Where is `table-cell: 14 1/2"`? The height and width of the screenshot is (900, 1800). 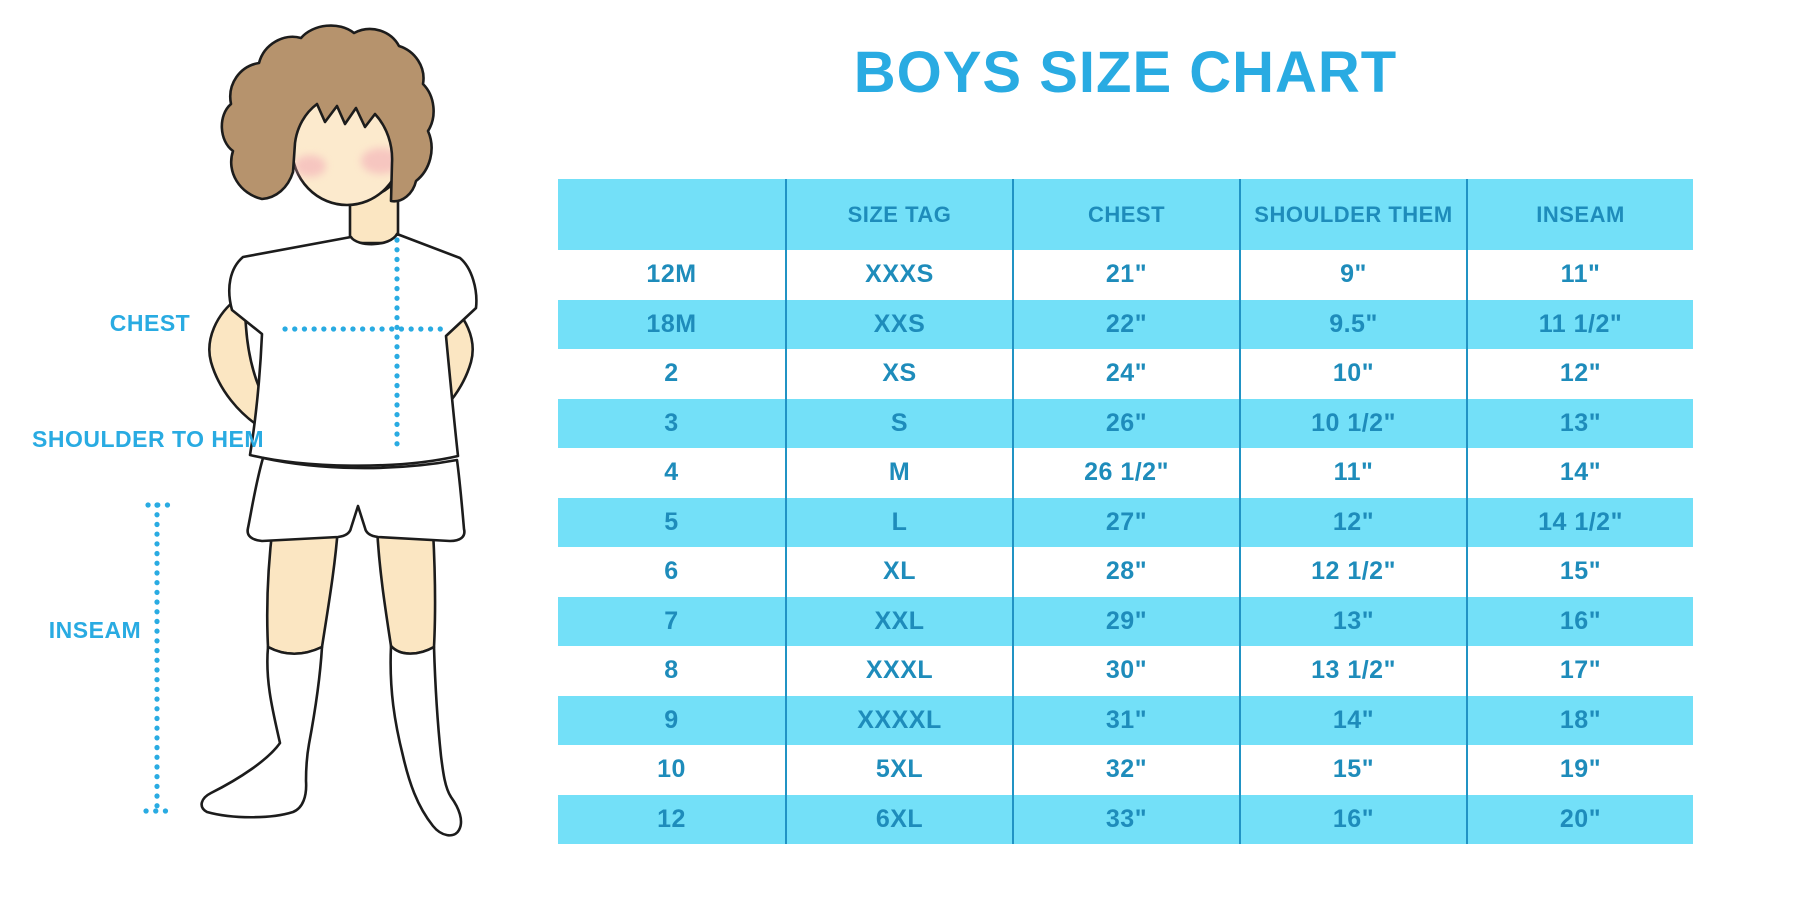 table-cell: 14 1/2" is located at coordinates (1579, 522).